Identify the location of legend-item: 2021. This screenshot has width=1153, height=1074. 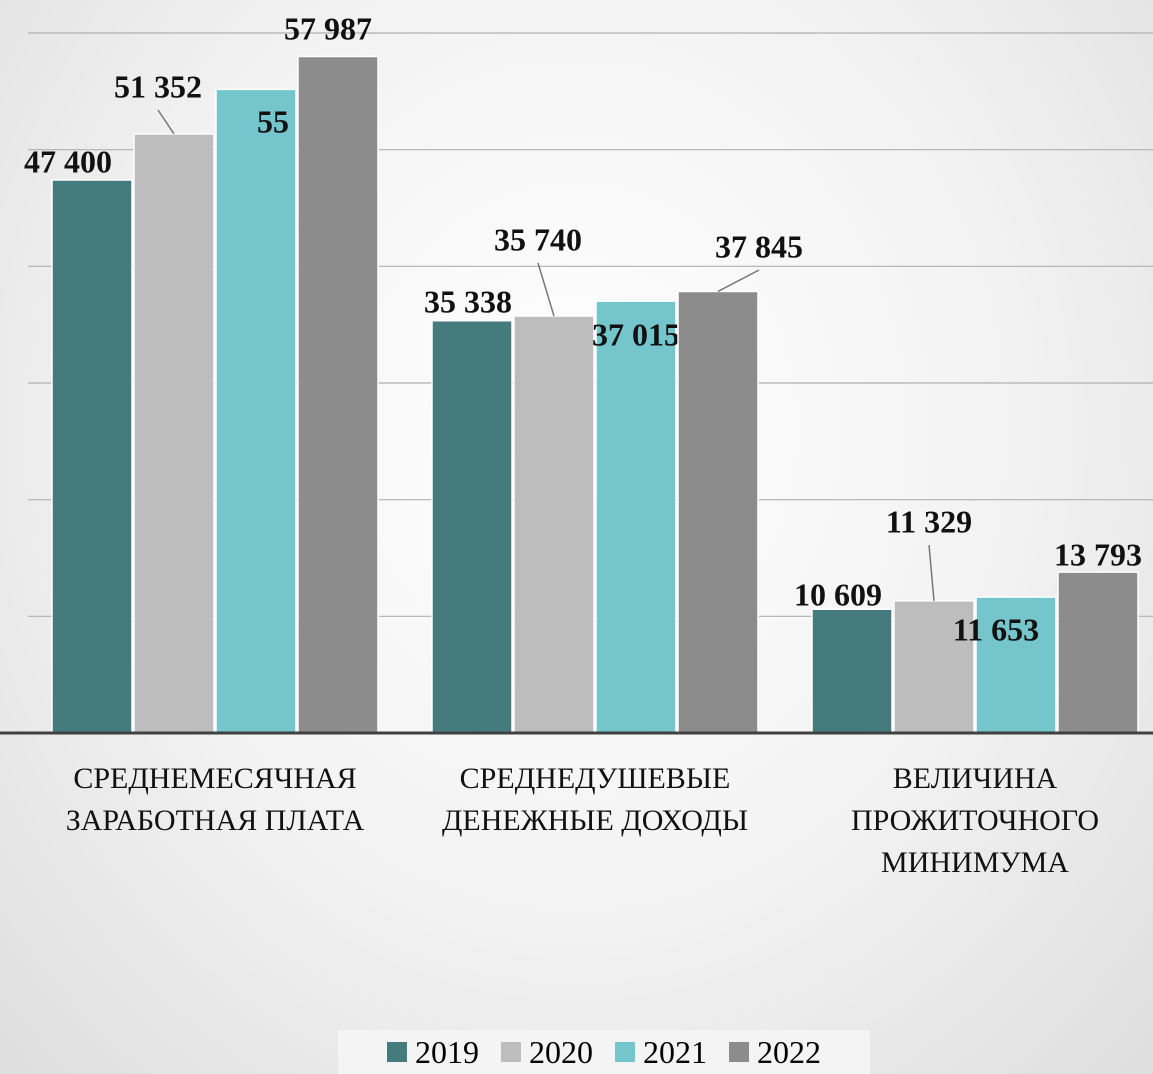
(661, 1052).